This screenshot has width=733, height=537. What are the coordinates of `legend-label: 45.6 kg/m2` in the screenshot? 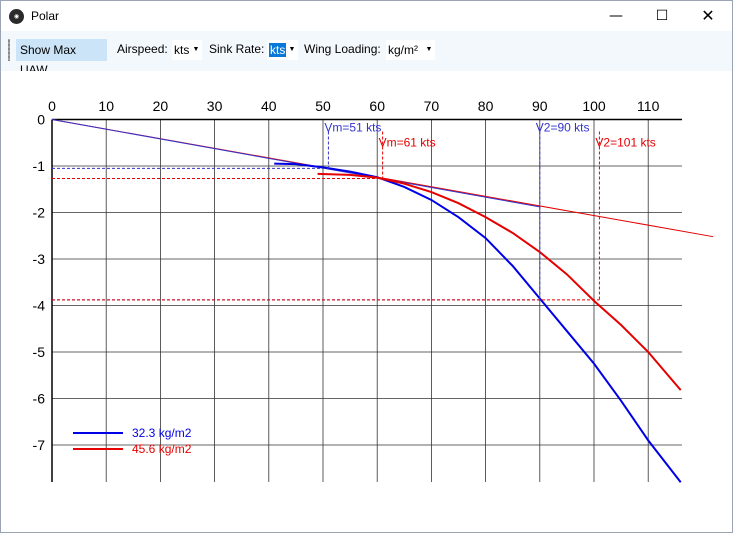 It's located at (162, 449).